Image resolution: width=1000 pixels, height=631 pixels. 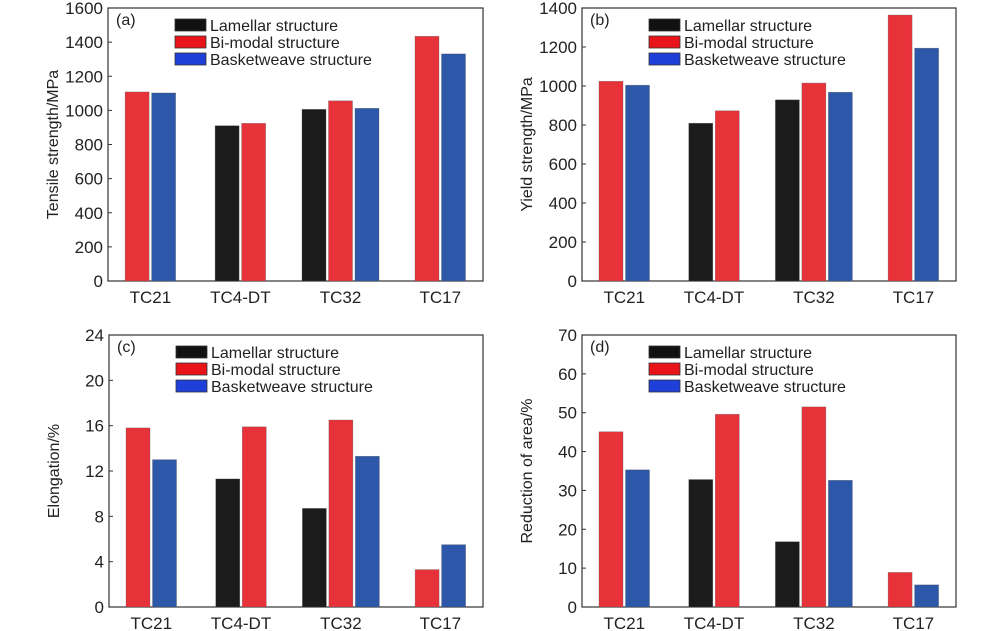 What do you see at coordinates (527, 144) in the screenshot?
I see `y-axis-title: Yield strength/MPa` at bounding box center [527, 144].